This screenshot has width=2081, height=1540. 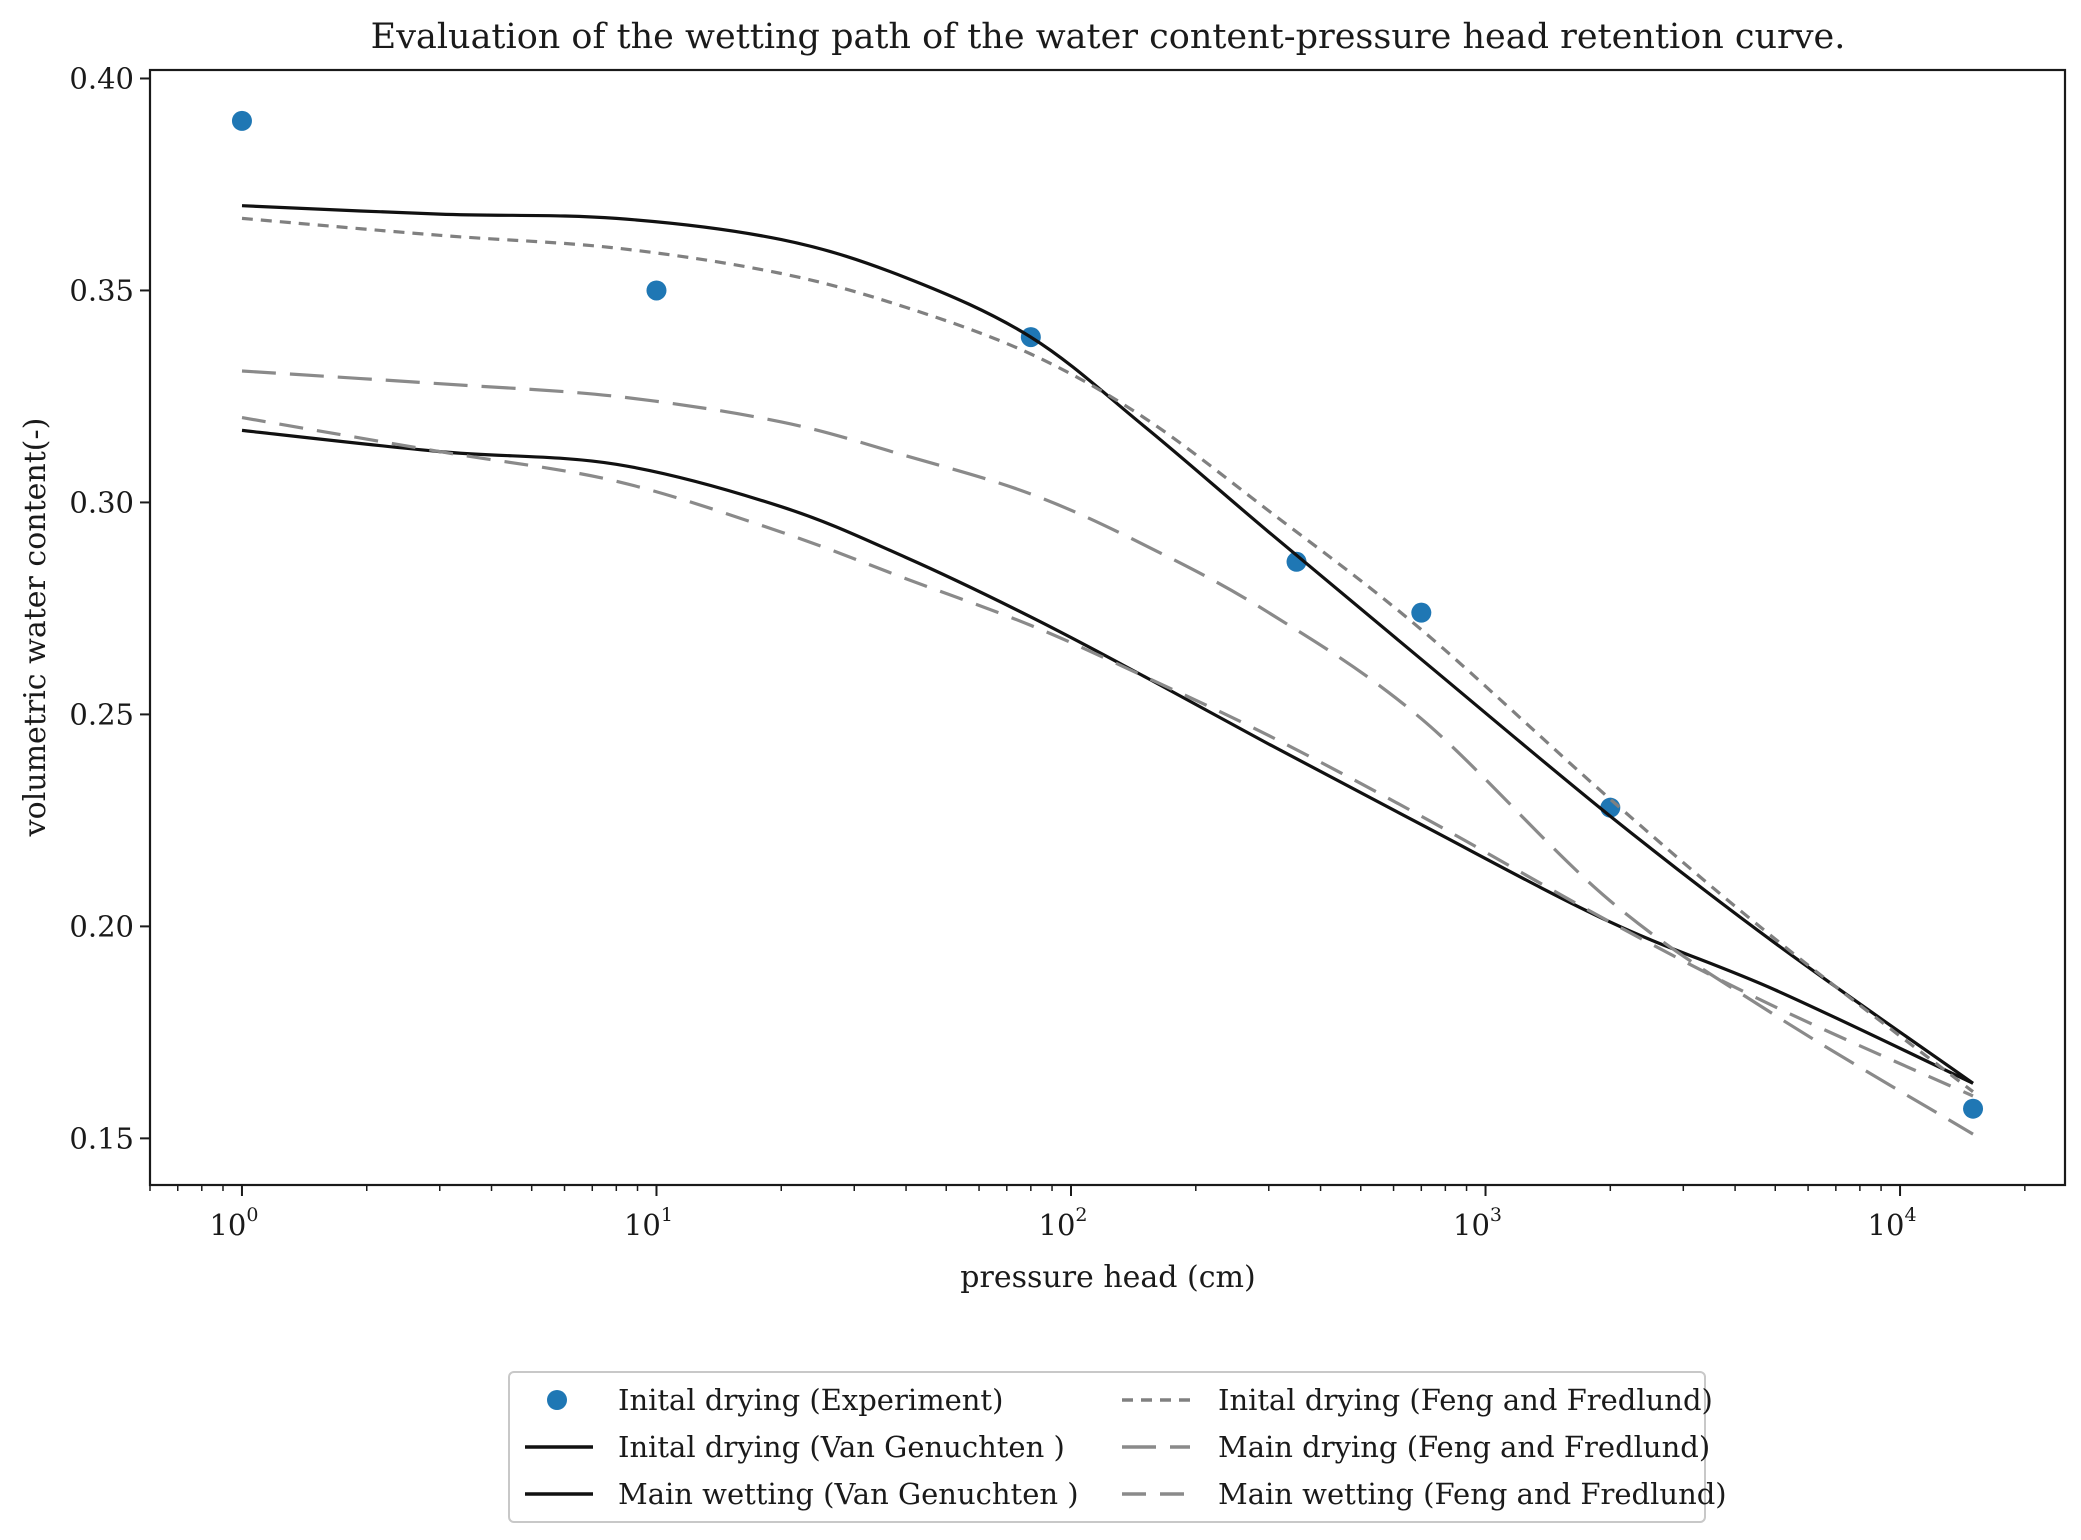 What do you see at coordinates (810, 1400) in the screenshot?
I see `legend-label: Inital drying (Experiment)` at bounding box center [810, 1400].